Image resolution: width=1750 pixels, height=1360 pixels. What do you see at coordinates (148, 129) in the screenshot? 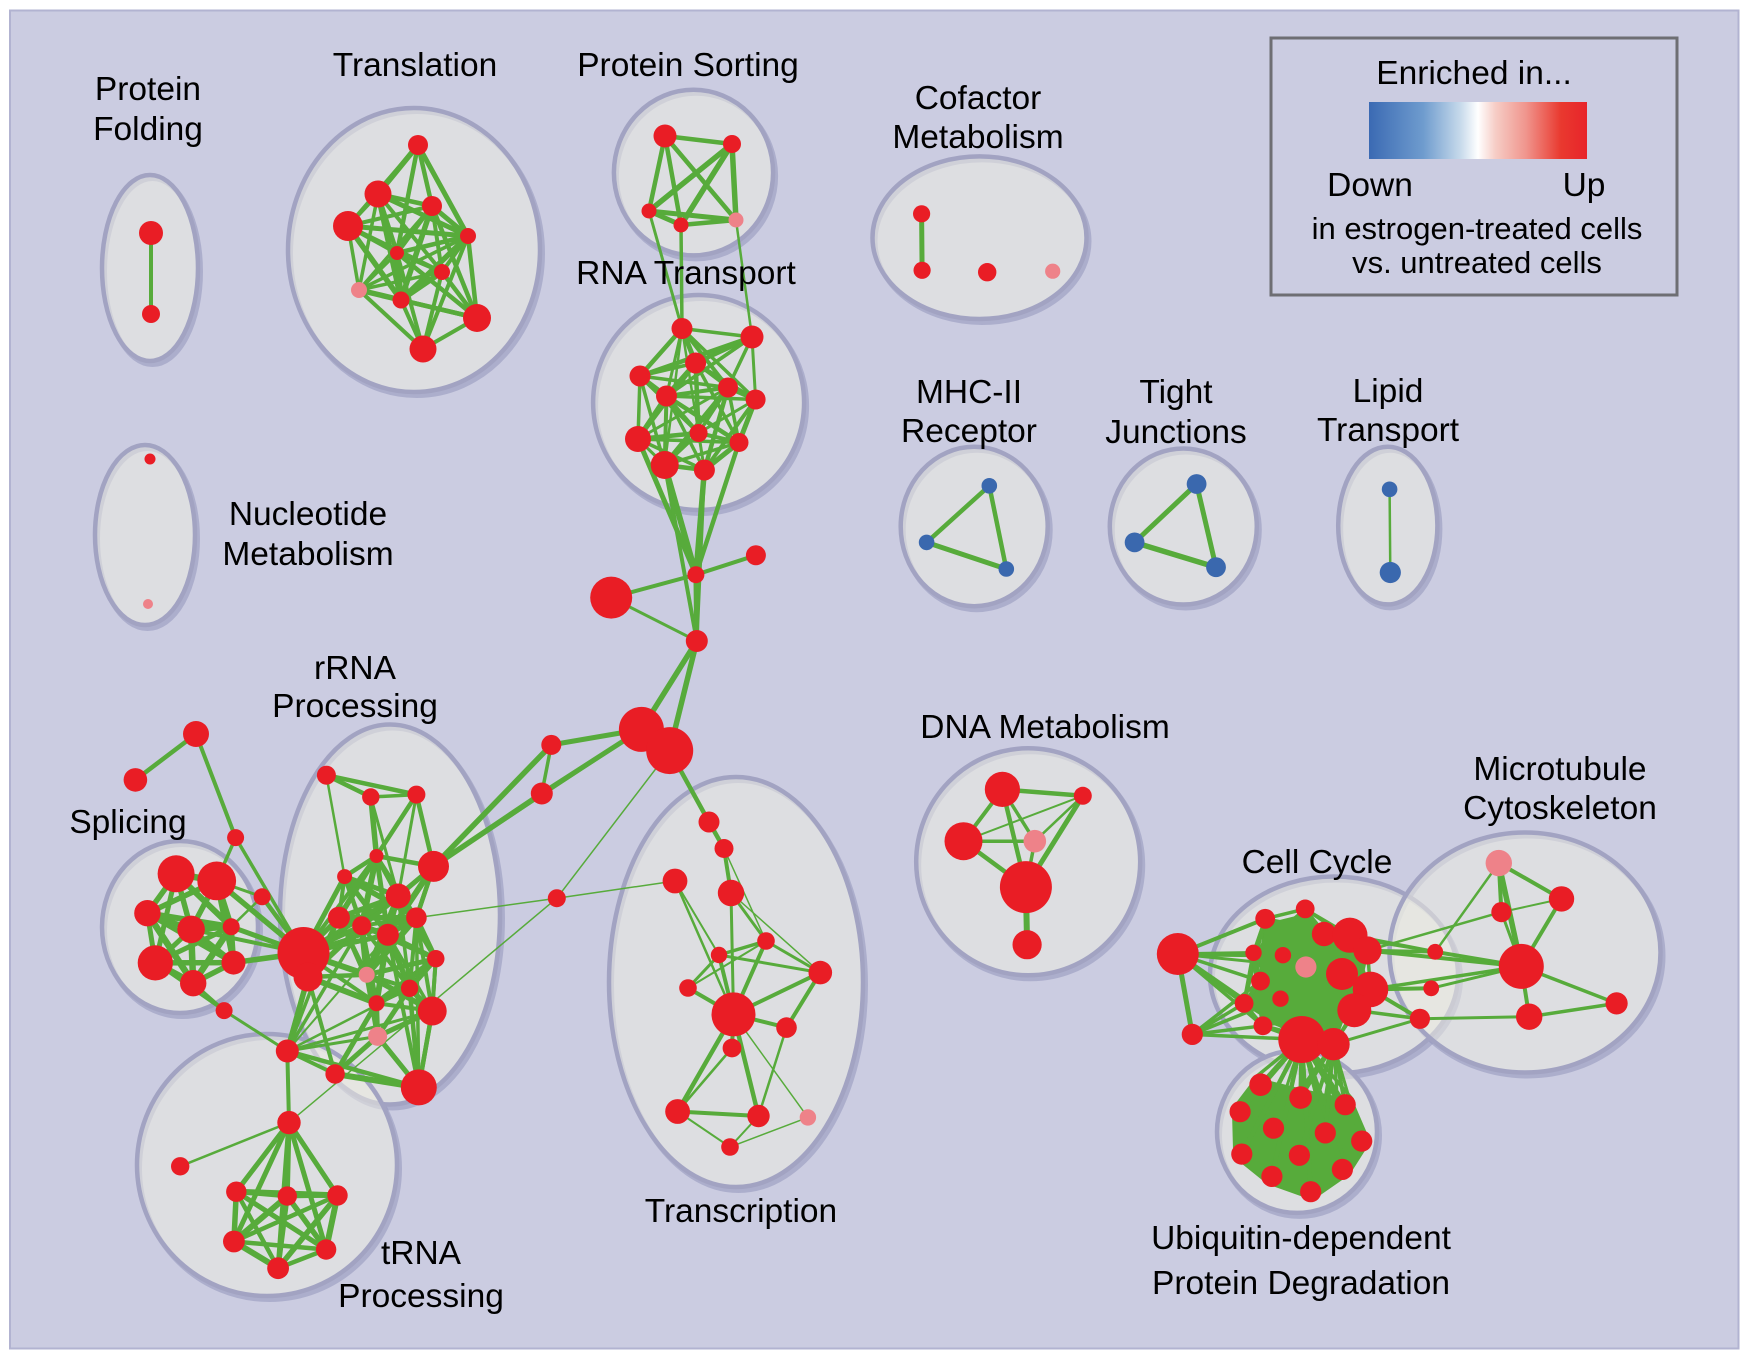
I see `svg-text: Folding` at bounding box center [148, 129].